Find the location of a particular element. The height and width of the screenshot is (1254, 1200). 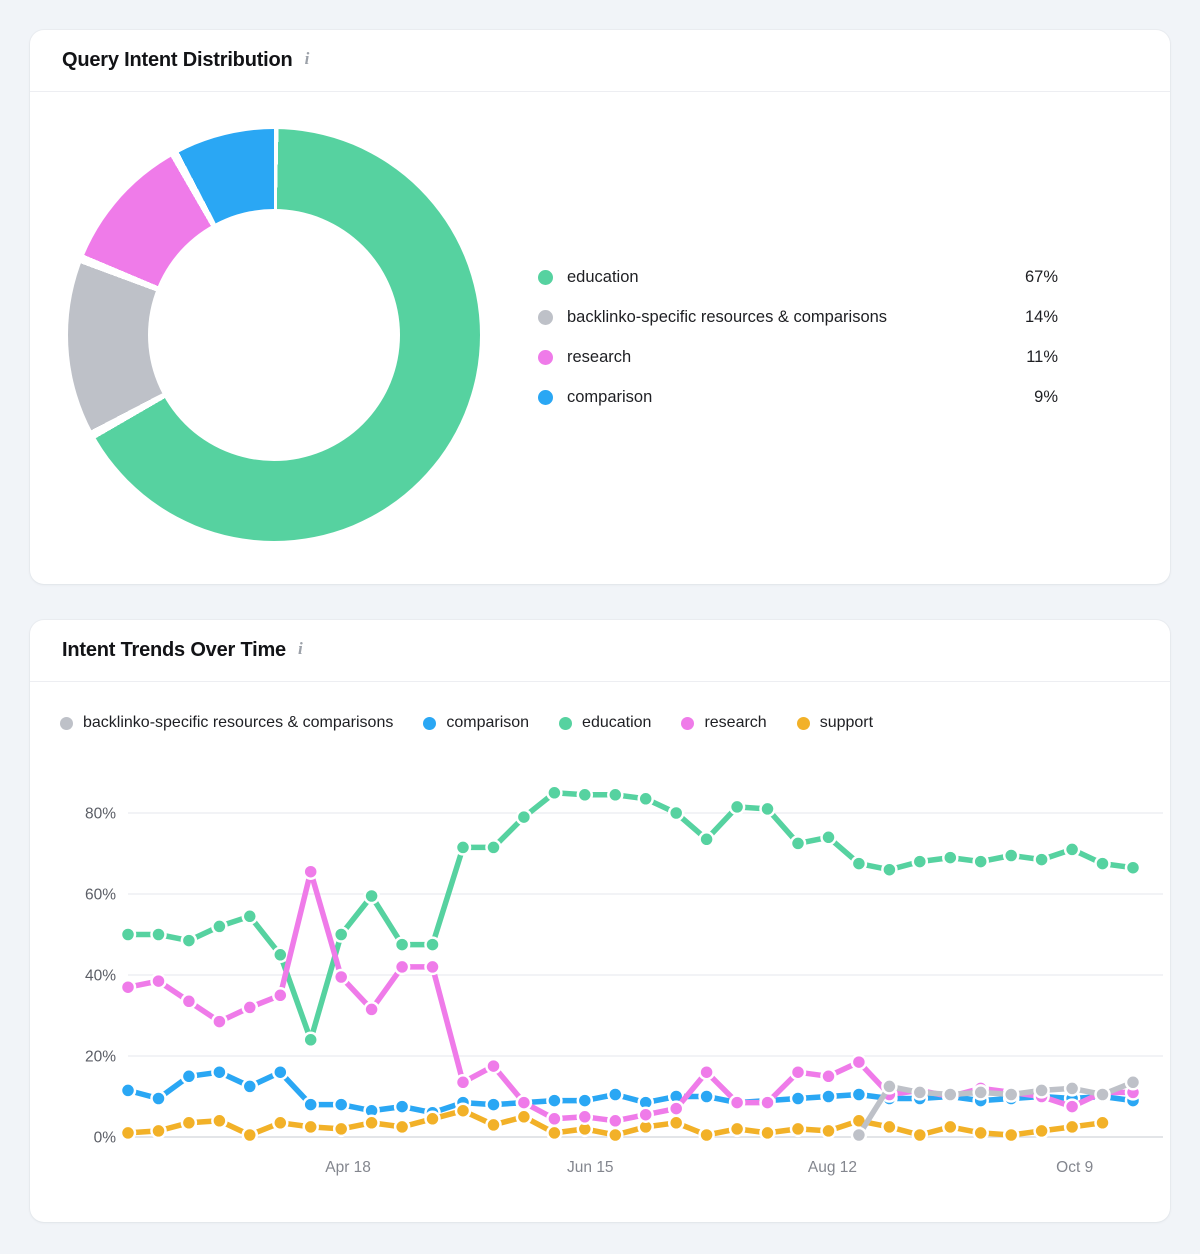

trend-legend-item: research is located at coordinates (724, 723).